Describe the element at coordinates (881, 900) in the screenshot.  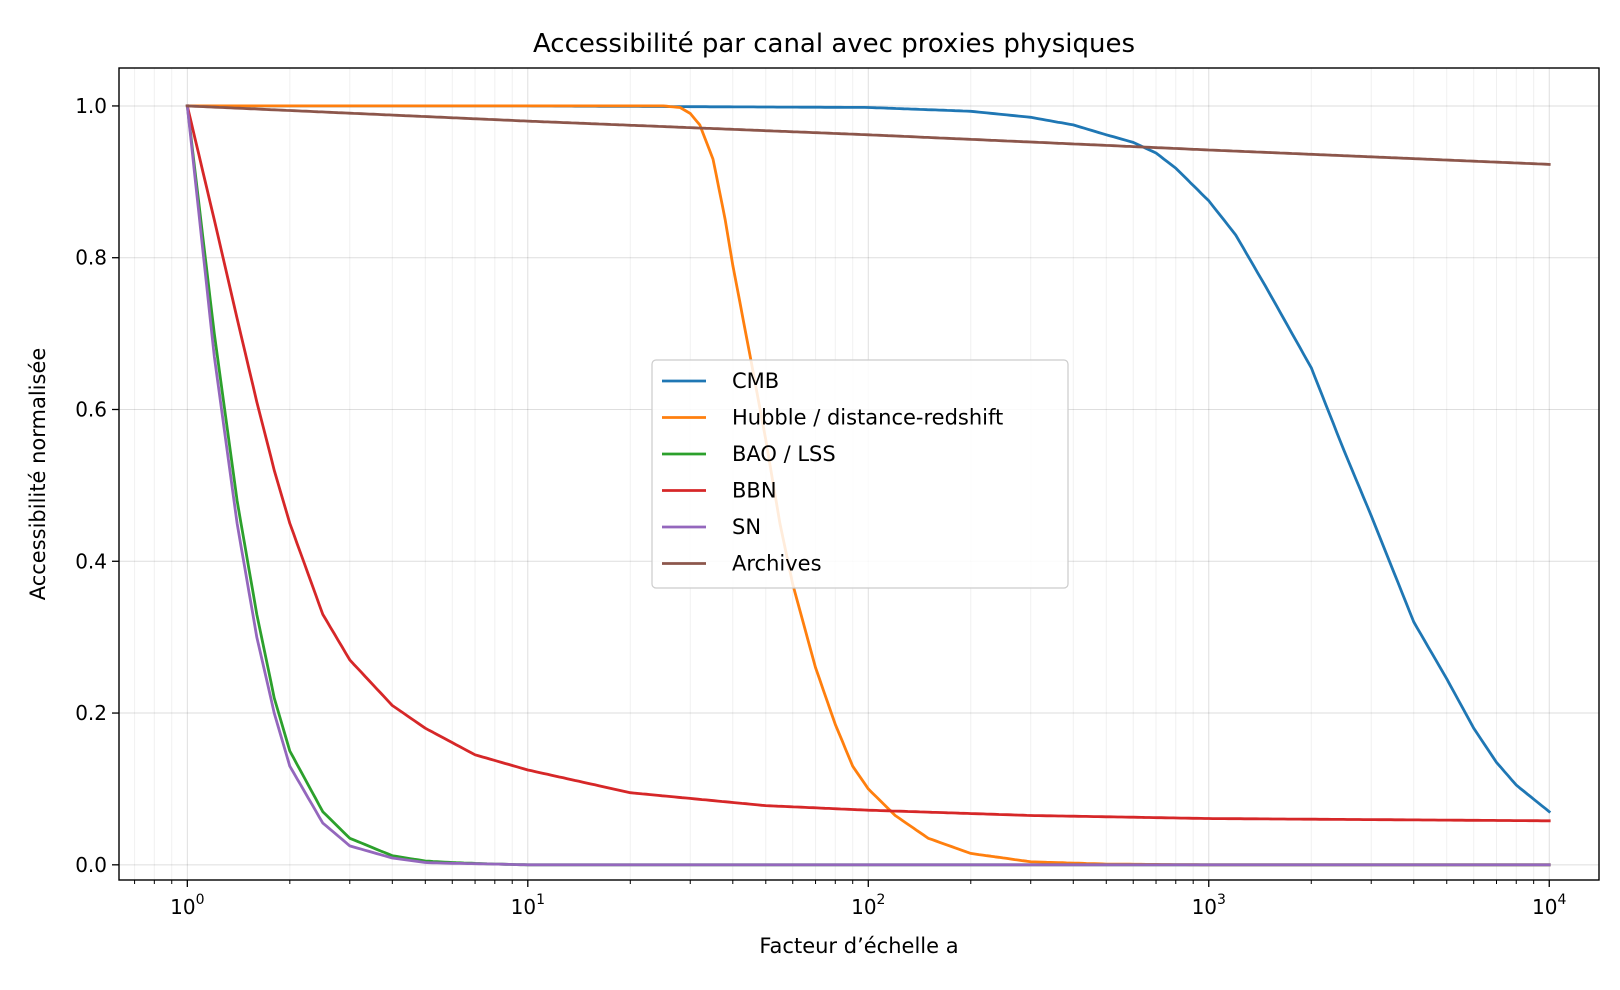
I see `x-tick-exponent: 2` at that location.